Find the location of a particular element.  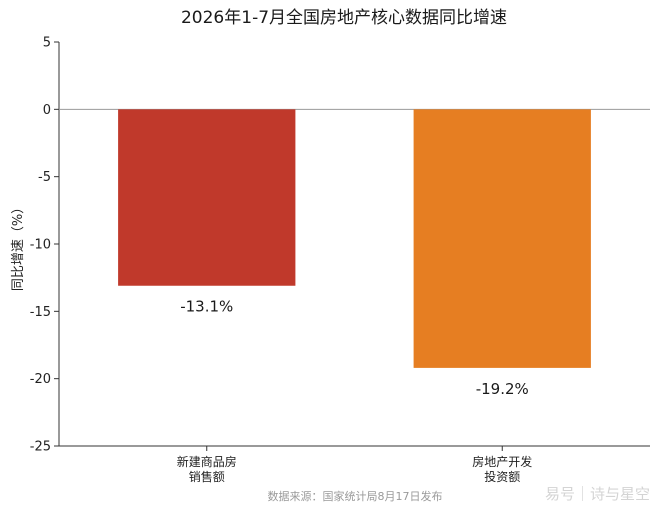

y-tick-label: -15 is located at coordinates (40, 312).